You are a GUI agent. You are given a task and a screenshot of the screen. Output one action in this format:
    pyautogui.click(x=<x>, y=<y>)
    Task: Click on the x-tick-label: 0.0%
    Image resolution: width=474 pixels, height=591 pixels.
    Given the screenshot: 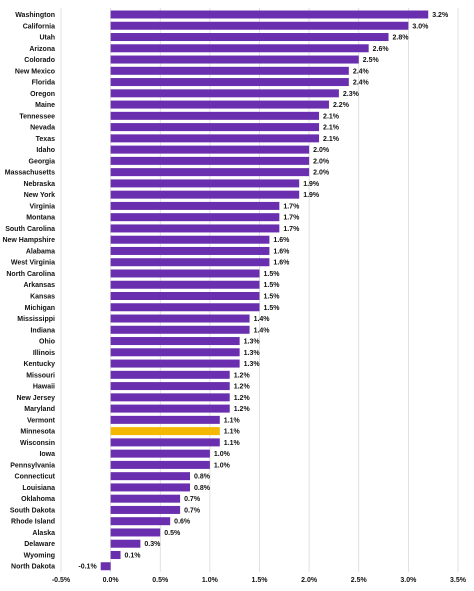 What is the action you would take?
    pyautogui.click(x=111, y=580)
    